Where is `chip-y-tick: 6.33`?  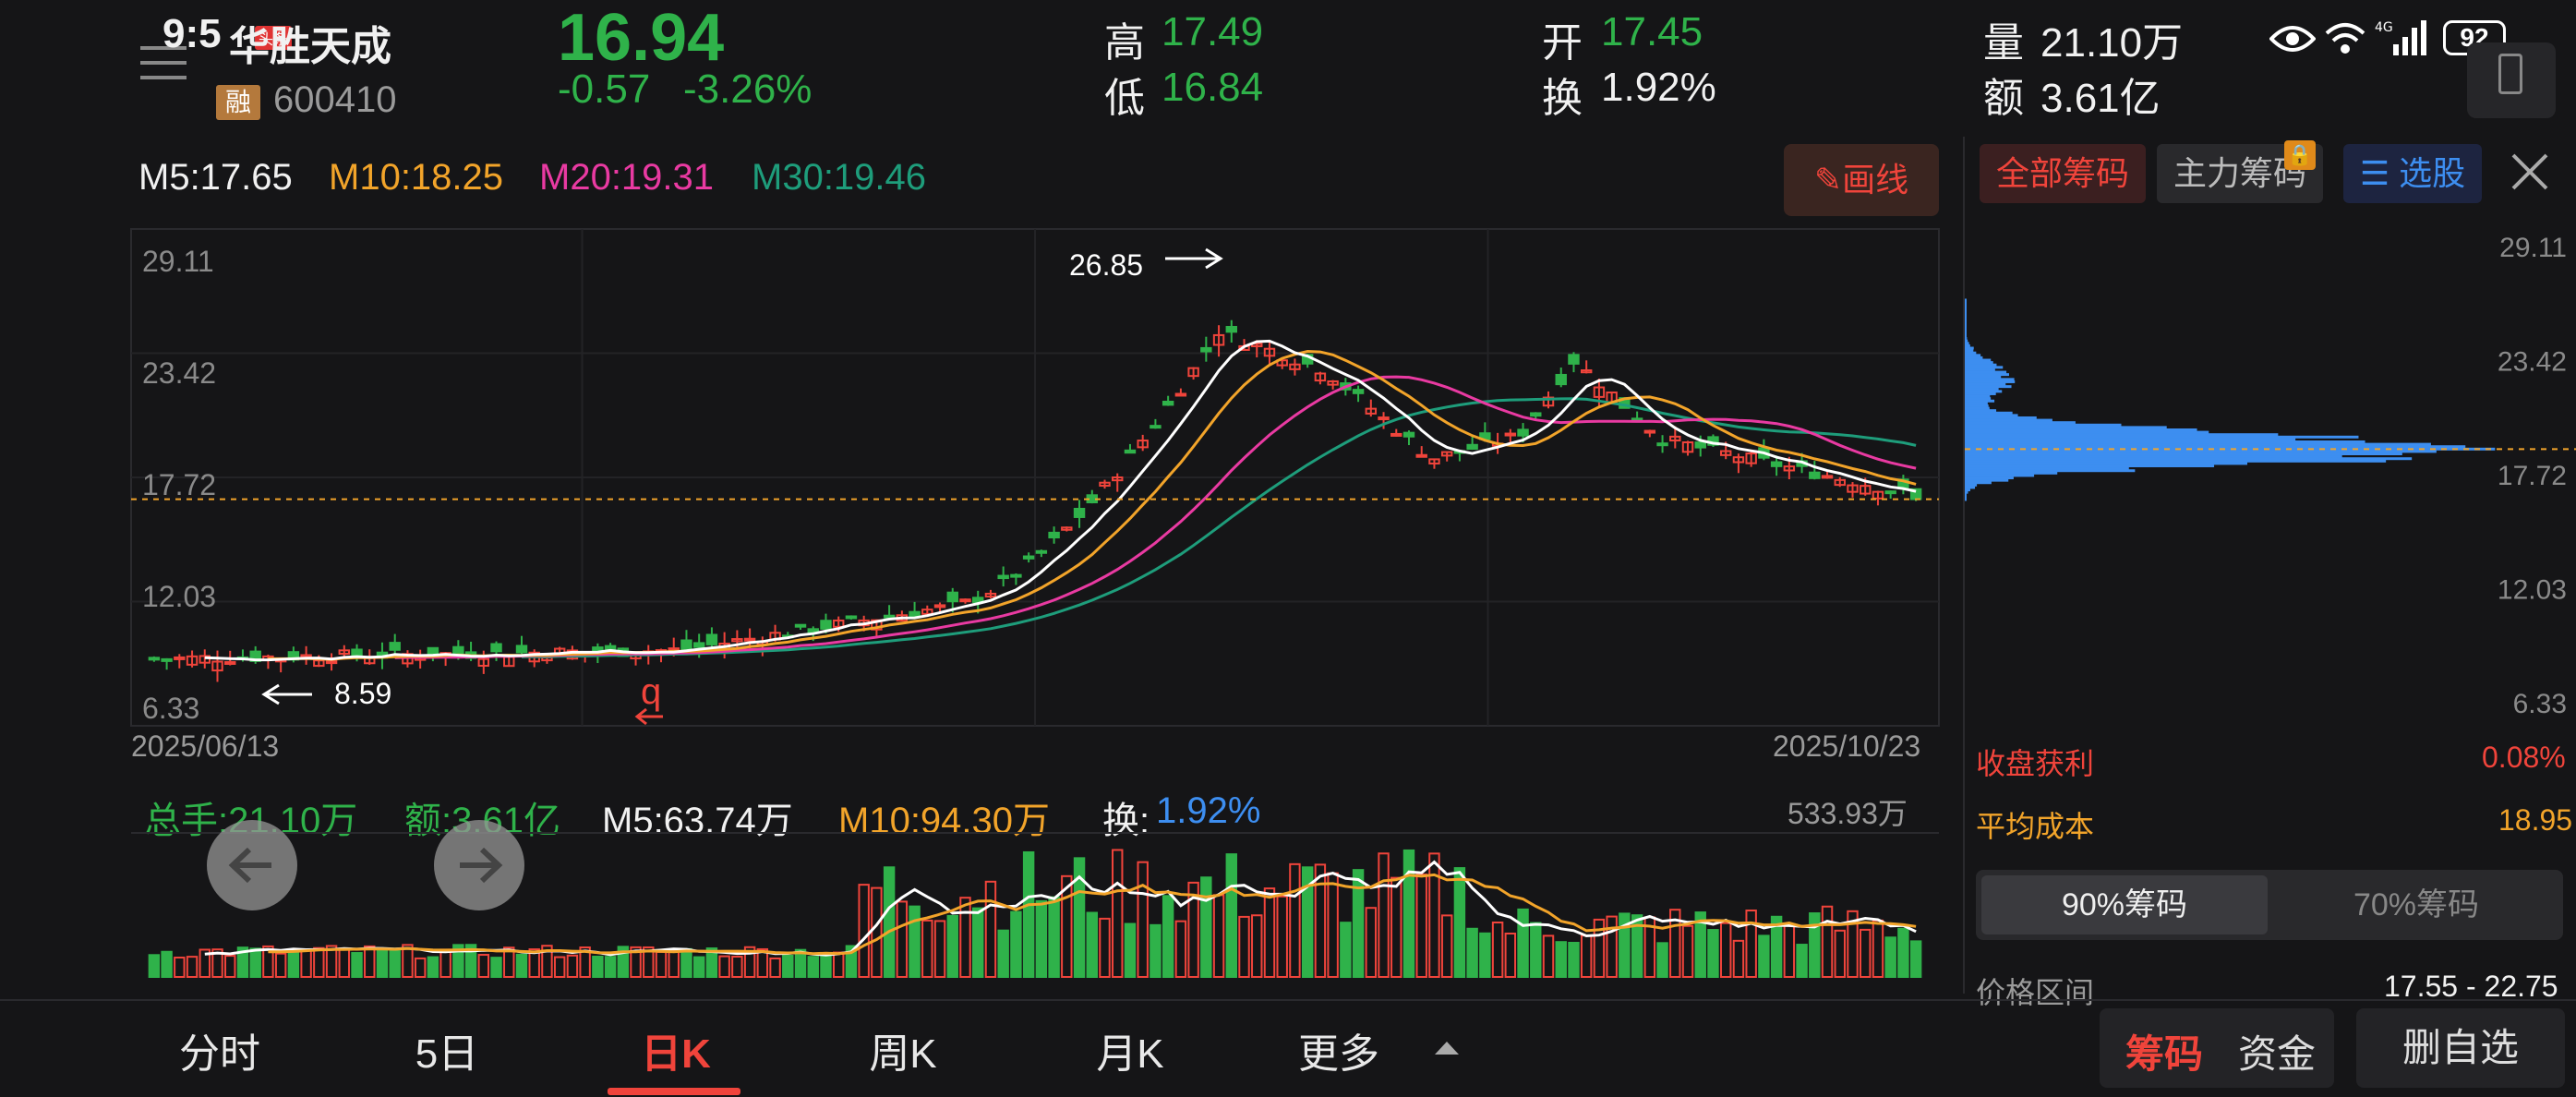
chip-y-tick: 6.33 is located at coordinates (2540, 704).